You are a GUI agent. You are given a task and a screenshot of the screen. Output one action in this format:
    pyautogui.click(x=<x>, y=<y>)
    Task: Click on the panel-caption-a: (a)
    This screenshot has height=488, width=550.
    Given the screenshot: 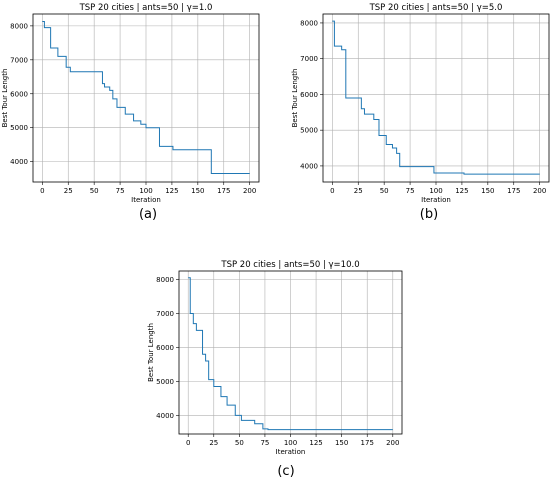 What is the action you would take?
    pyautogui.click(x=148, y=214)
    